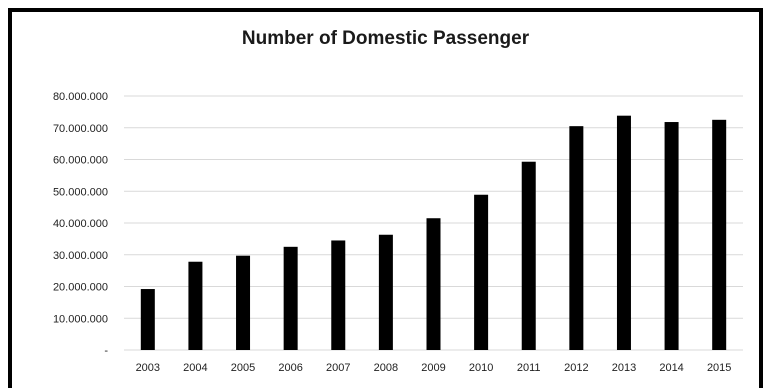 This screenshot has width=771, height=391. What do you see at coordinates (385, 292) in the screenshot?
I see `bar-2008` at bounding box center [385, 292].